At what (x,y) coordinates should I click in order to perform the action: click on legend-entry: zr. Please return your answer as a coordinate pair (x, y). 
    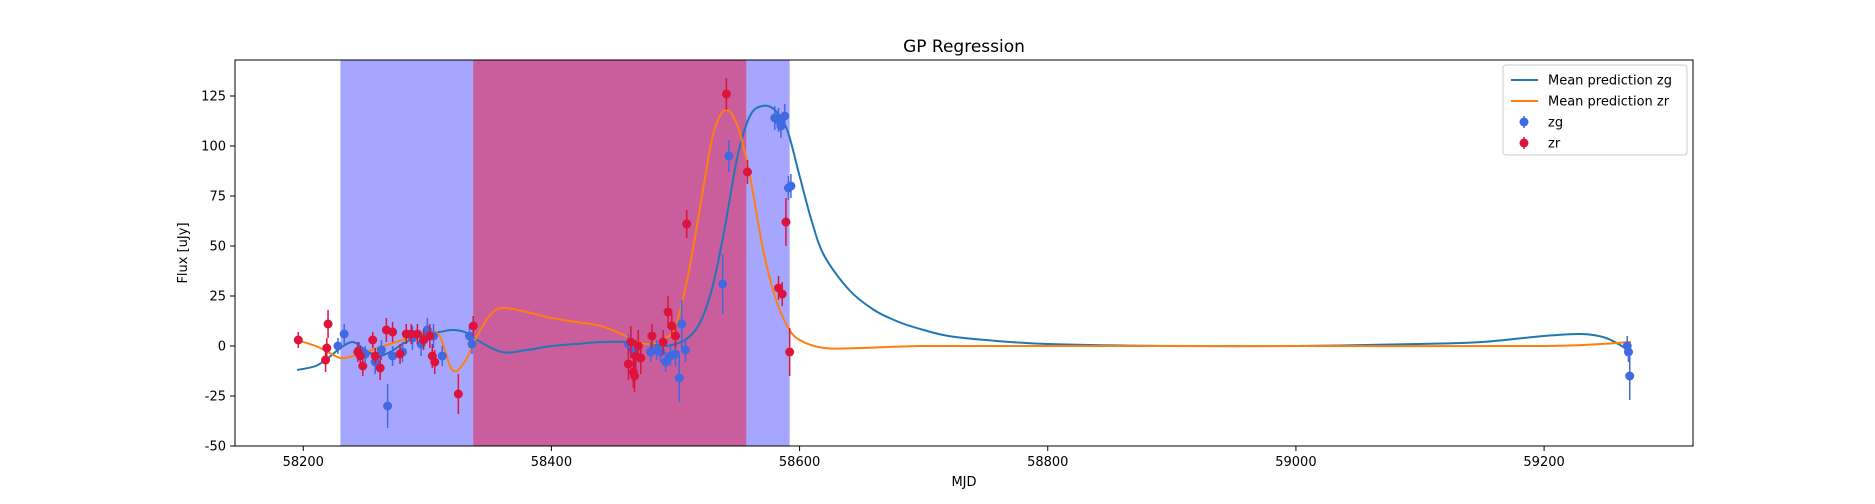
    Looking at the image, I should click on (1540, 144).